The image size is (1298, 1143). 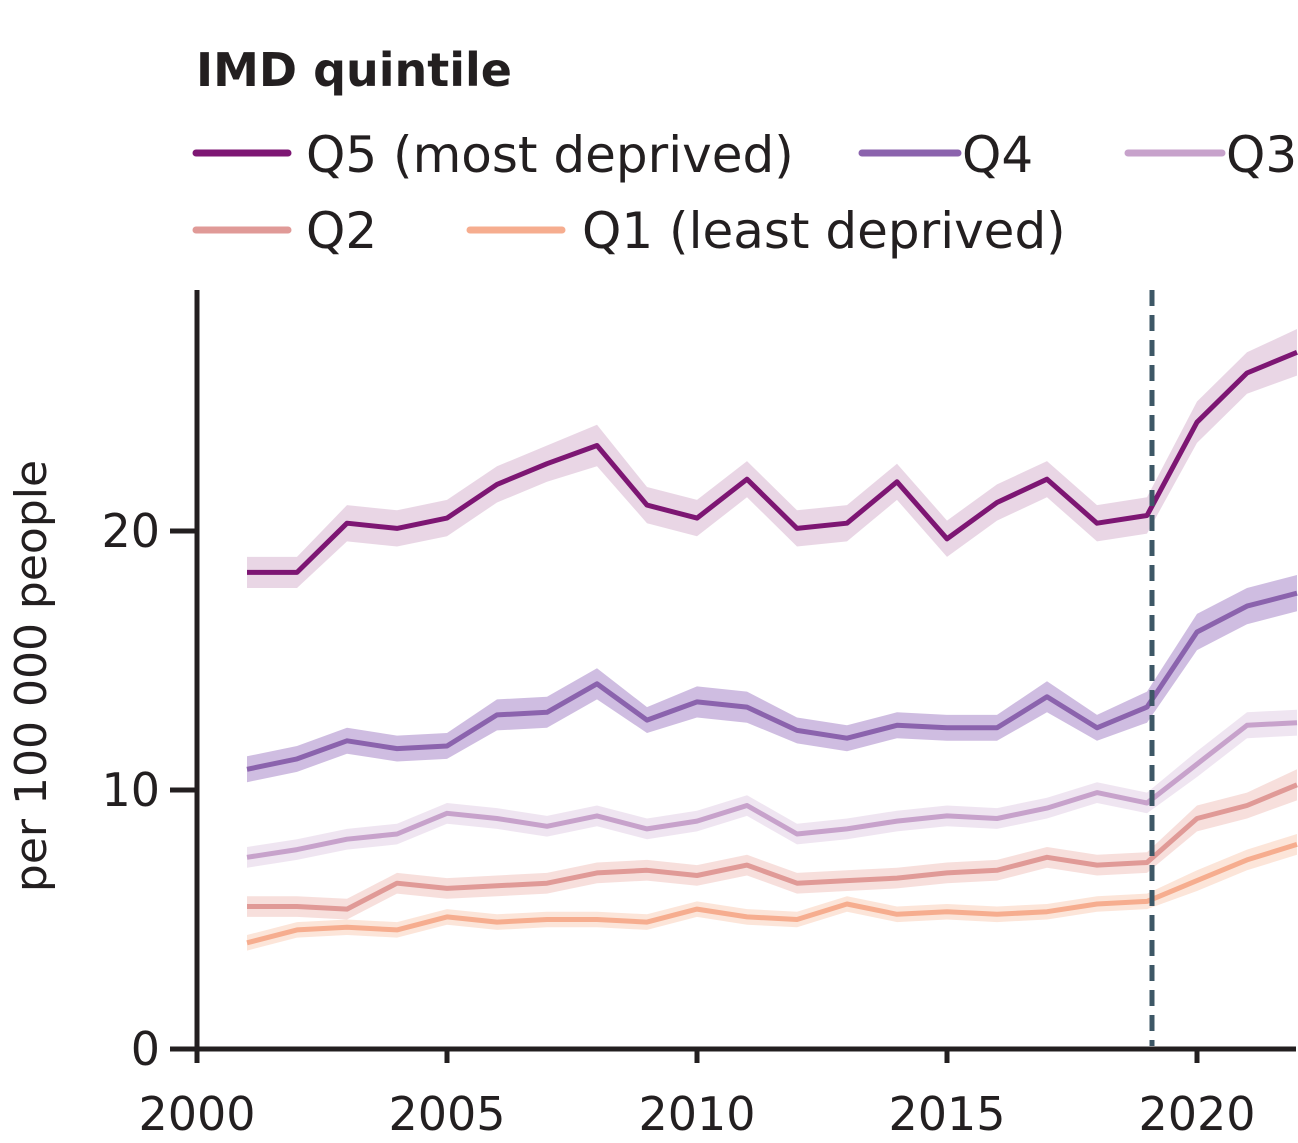 I want to click on y-tick-label: 0, so click(x=145, y=1049).